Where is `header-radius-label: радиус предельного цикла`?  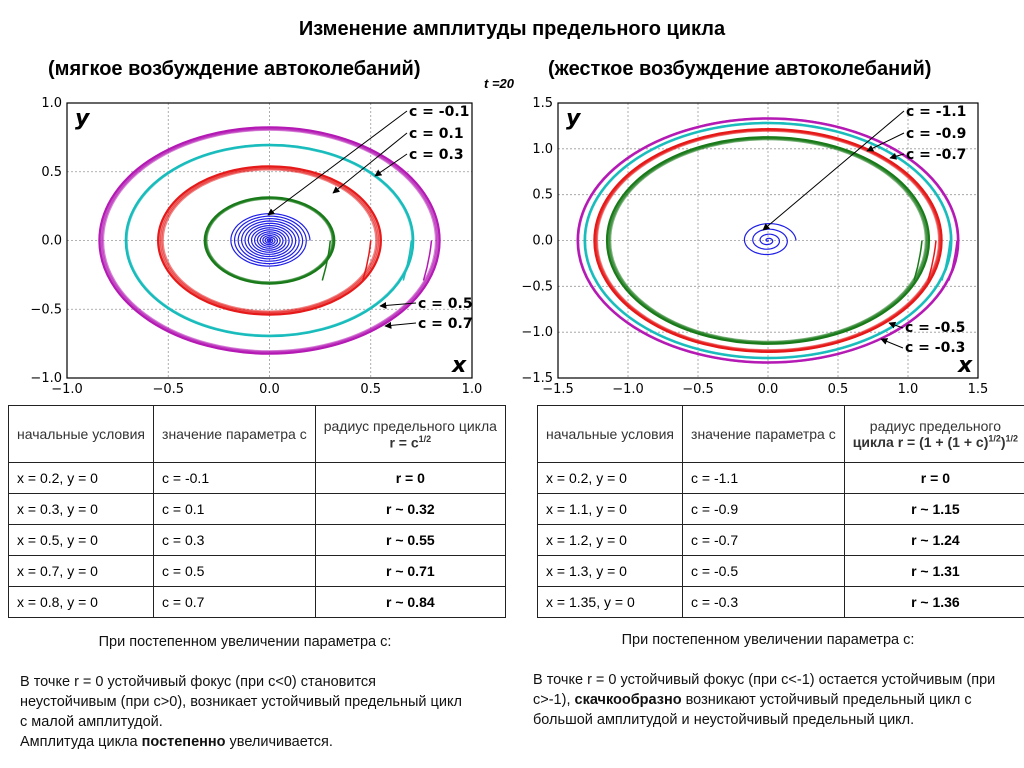
header-radius-label: радиус предельного цикла is located at coordinates (410, 425).